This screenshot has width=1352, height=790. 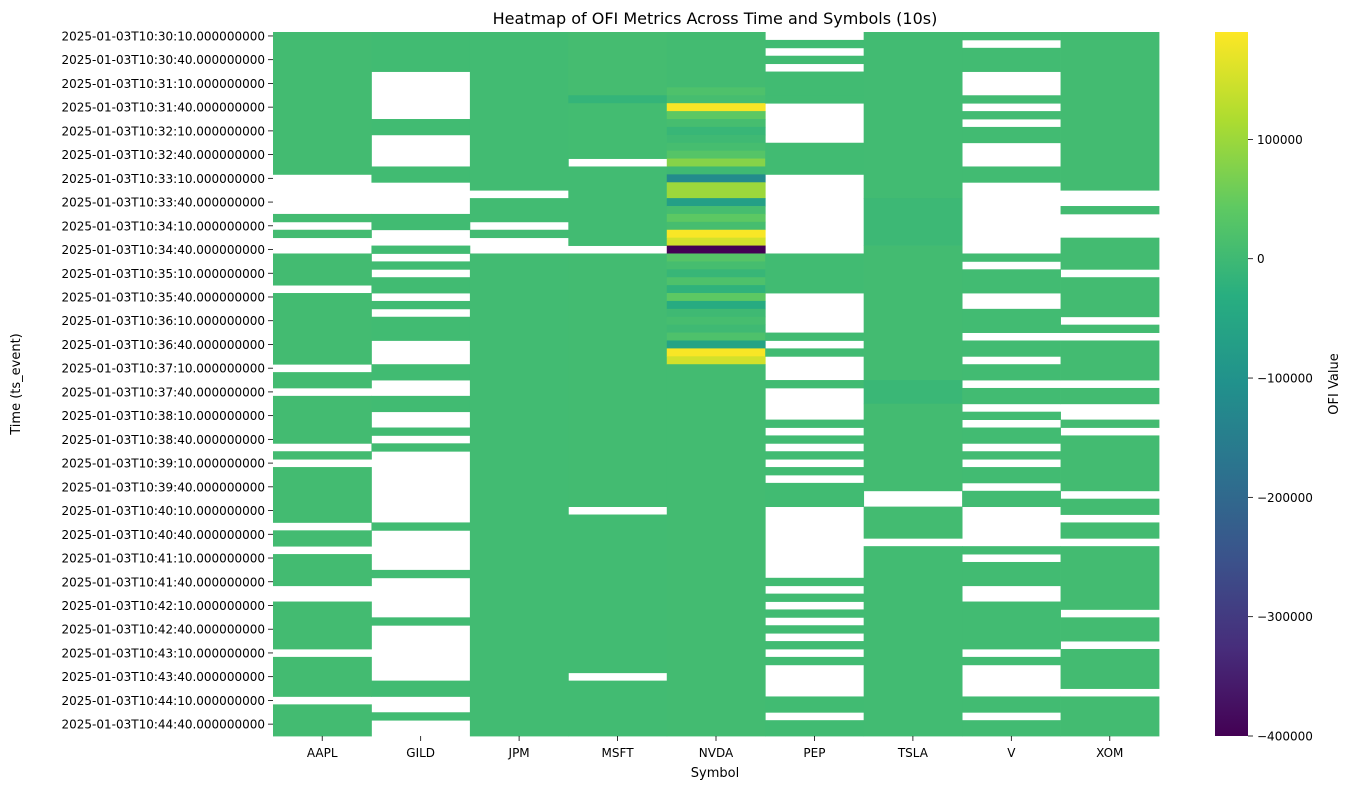 What do you see at coordinates (164, 203) in the screenshot?
I see `y-tick-label: 2025-01-03T10:33:40.000000000` at bounding box center [164, 203].